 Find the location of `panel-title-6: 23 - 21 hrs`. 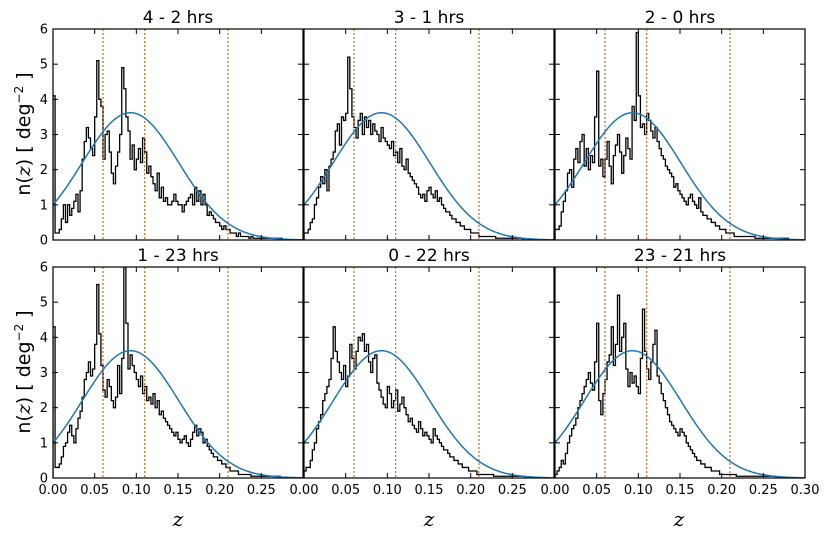

panel-title-6: 23 - 21 hrs is located at coordinates (680, 256).